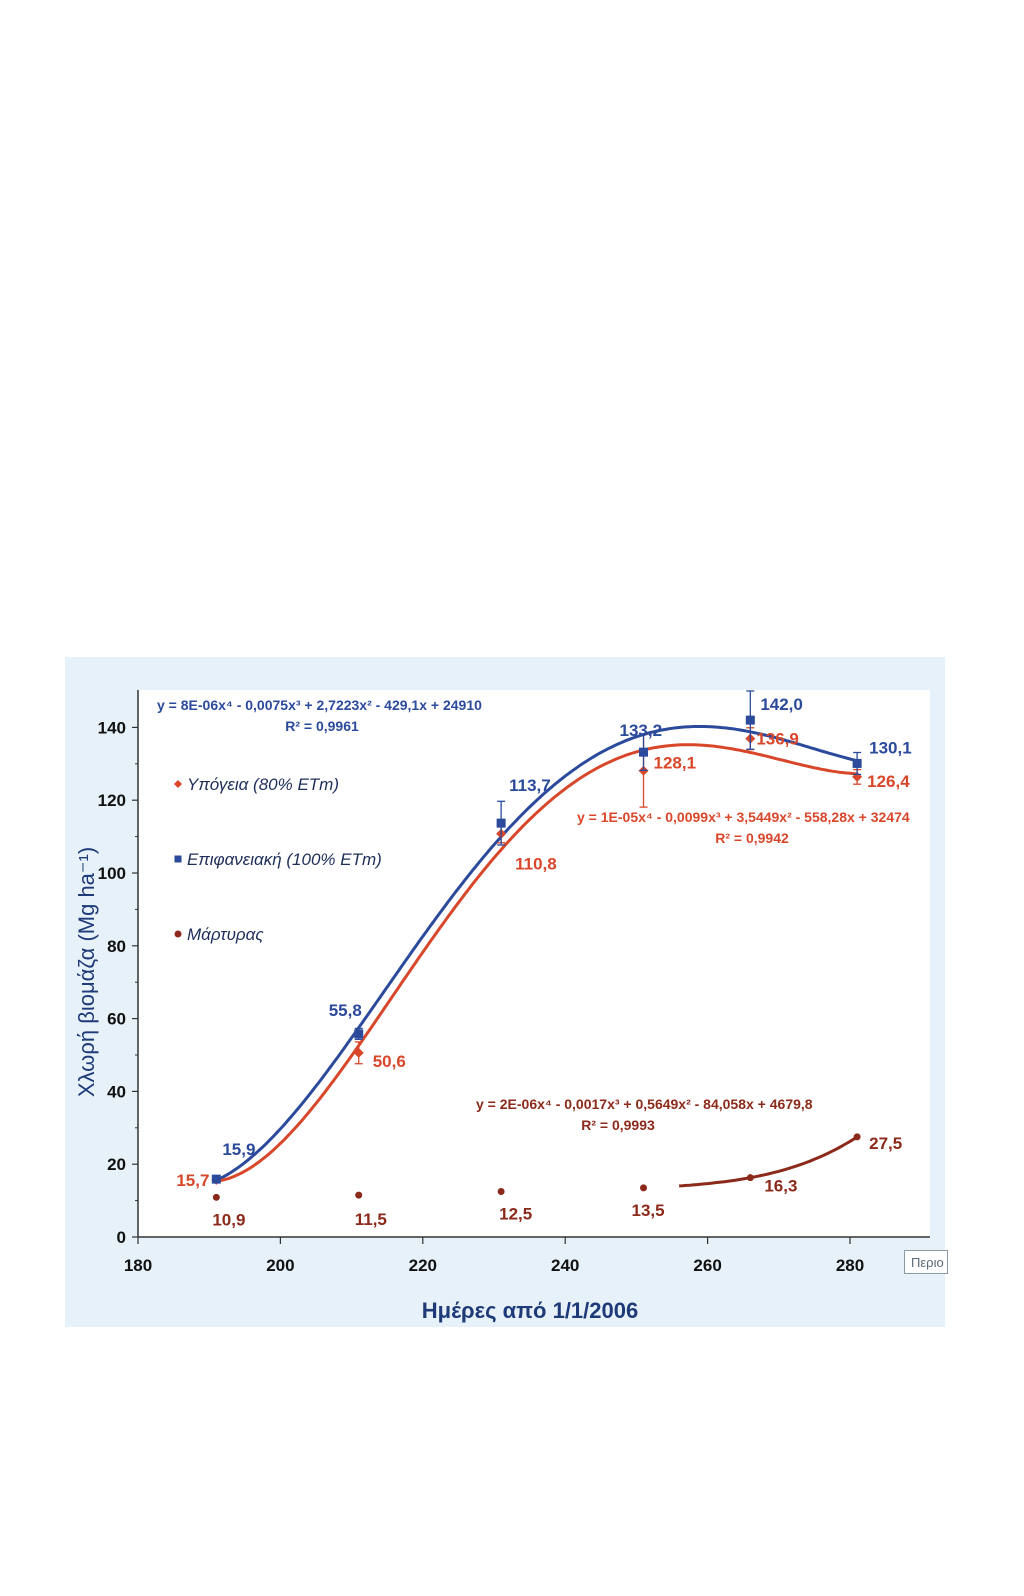 This screenshot has height=1596, width=1024. I want to click on value-label-surface: 55,8, so click(345, 1010).